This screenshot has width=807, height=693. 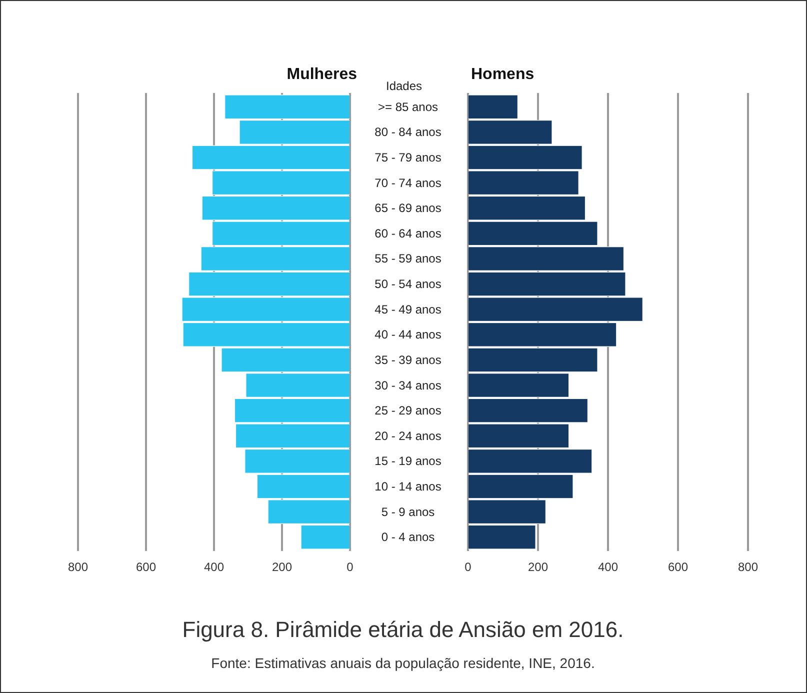 I want to click on y-tick-label: 35 - 39 anos, so click(x=408, y=359).